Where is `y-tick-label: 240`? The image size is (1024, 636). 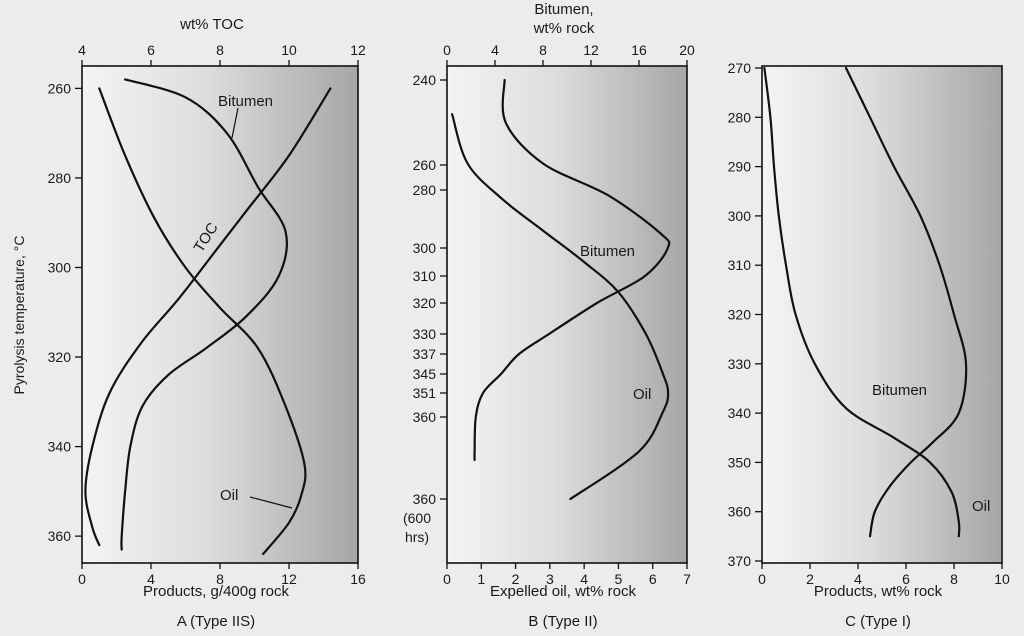 y-tick-label: 240 is located at coordinates (425, 80).